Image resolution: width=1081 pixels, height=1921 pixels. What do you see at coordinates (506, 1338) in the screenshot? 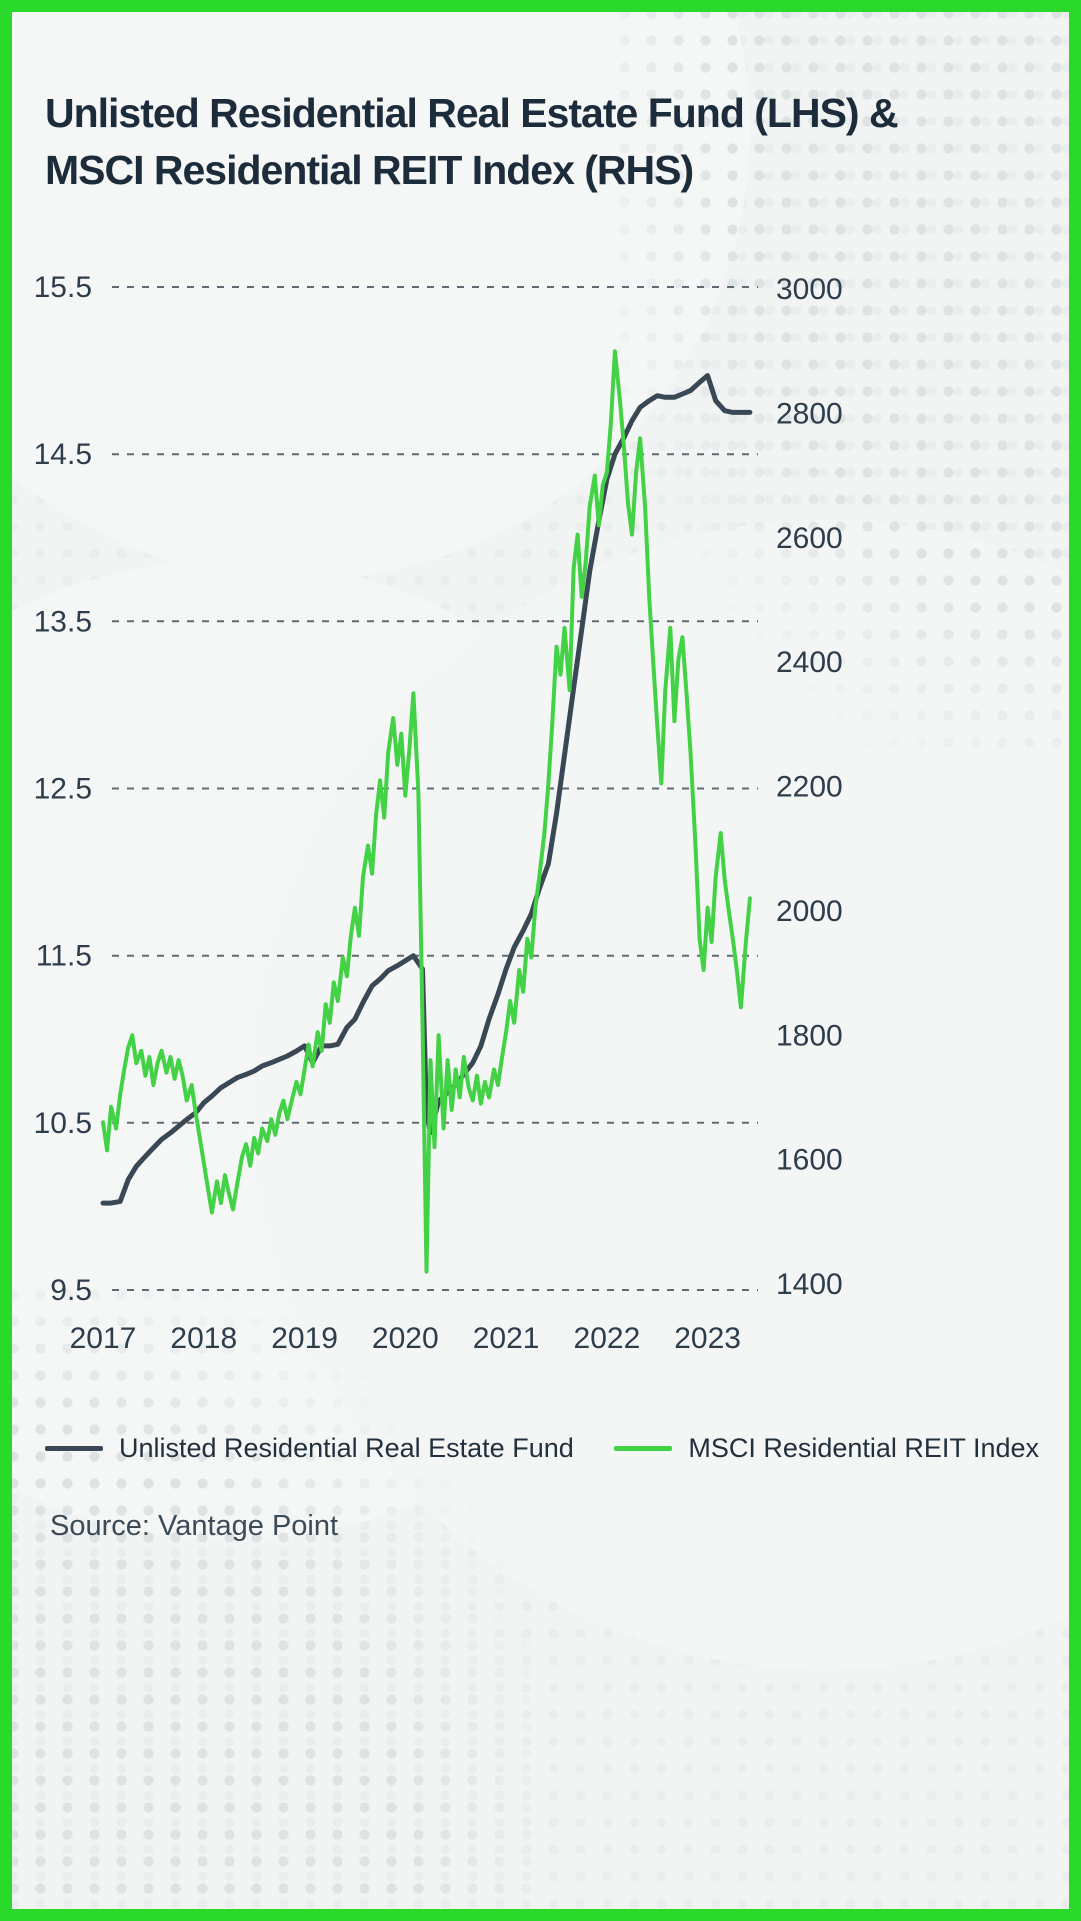
I see `x-axis-tick-label: 2021` at bounding box center [506, 1338].